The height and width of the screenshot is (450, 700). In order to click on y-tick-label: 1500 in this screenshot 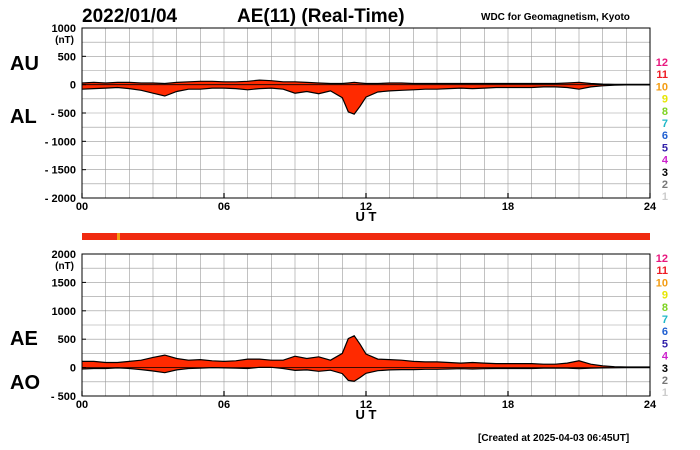, I will do `click(64, 283)`.